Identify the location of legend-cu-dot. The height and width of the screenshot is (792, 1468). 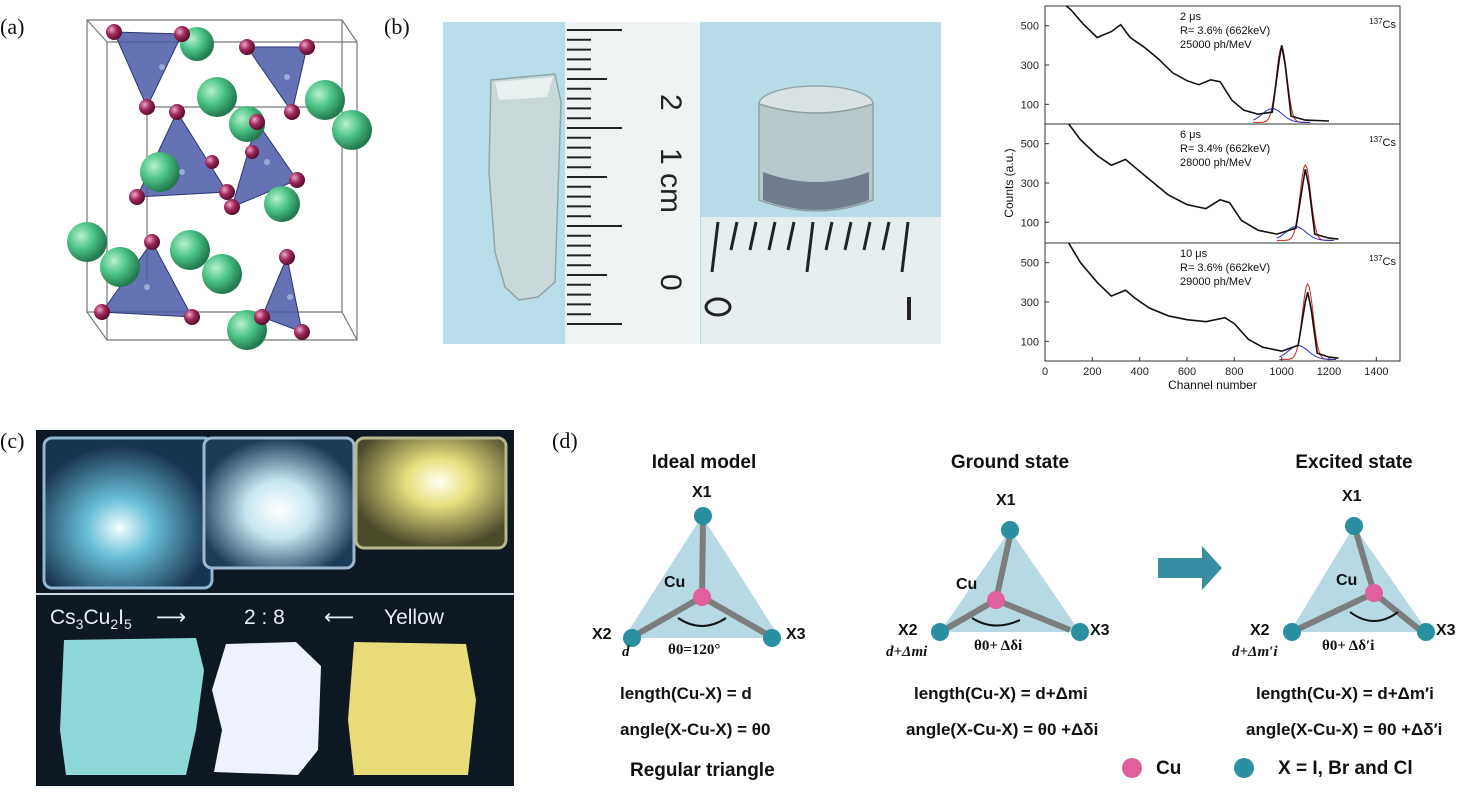
(1132, 768).